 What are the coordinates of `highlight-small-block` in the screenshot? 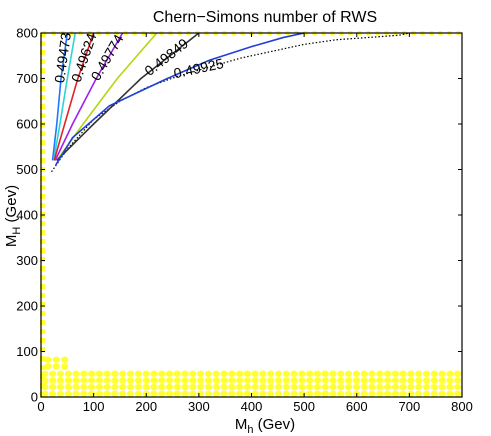 It's located at (56, 363).